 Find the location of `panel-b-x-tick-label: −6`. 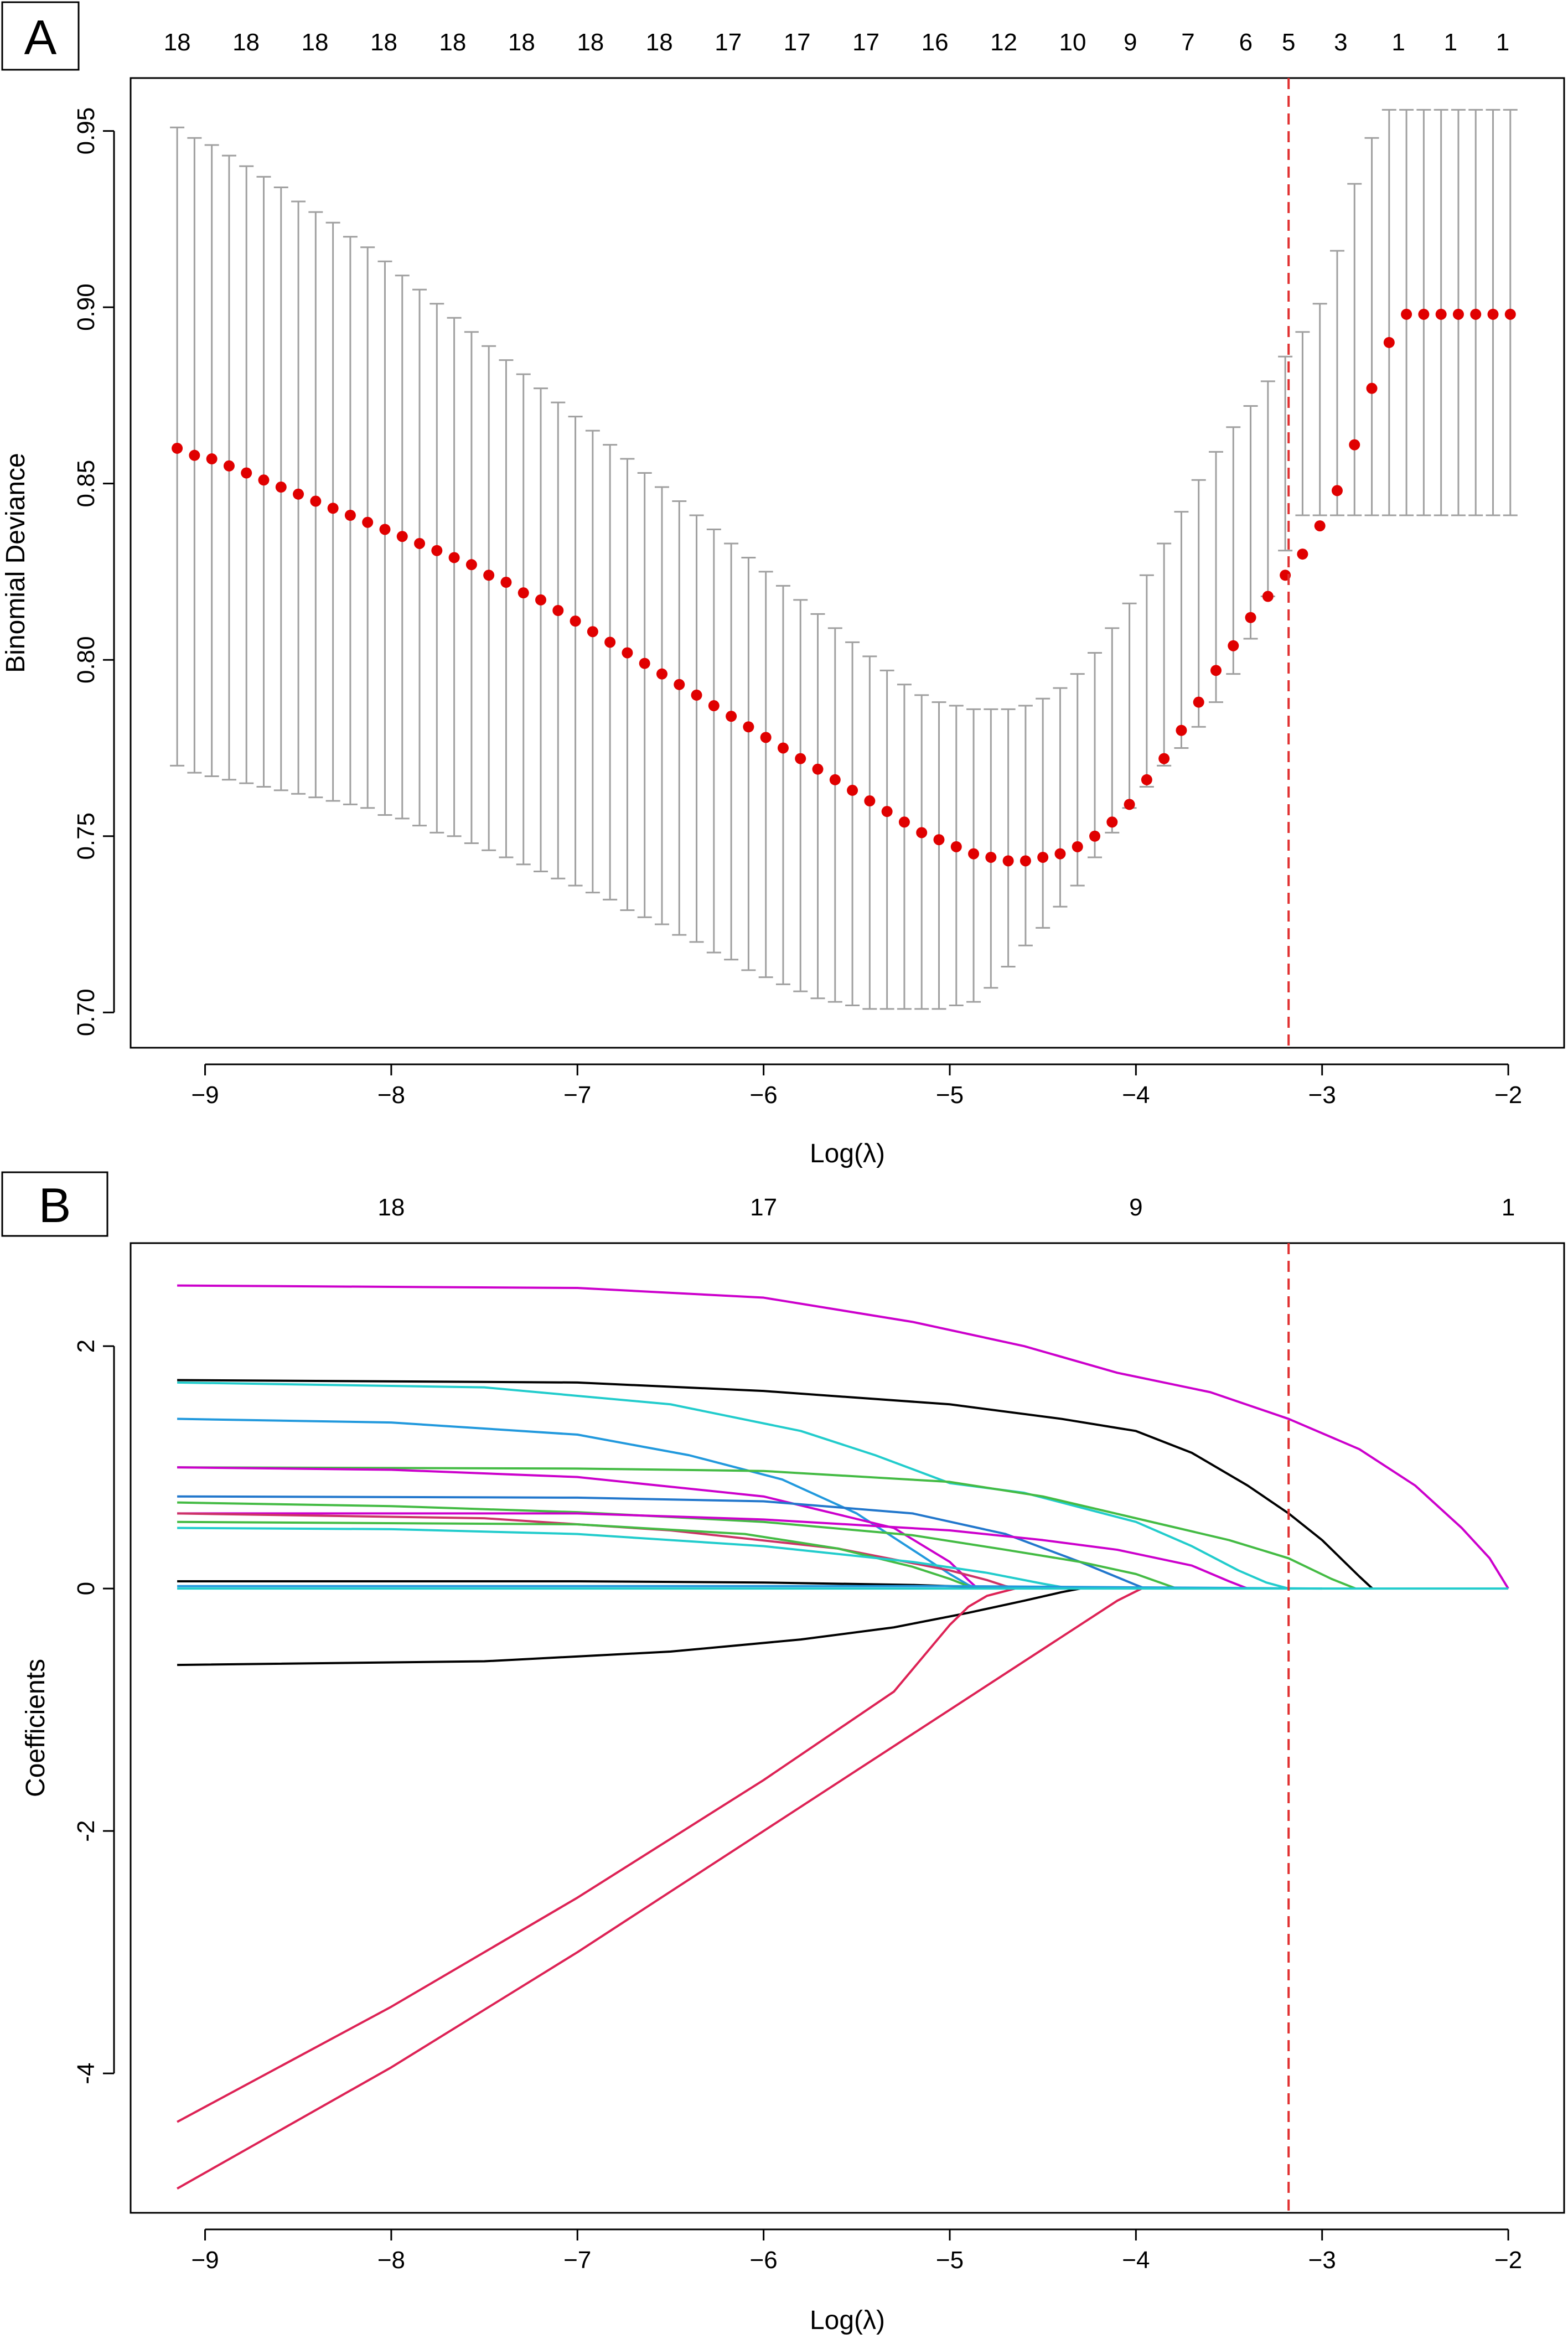

panel-b-x-tick-label: −6 is located at coordinates (764, 2260).